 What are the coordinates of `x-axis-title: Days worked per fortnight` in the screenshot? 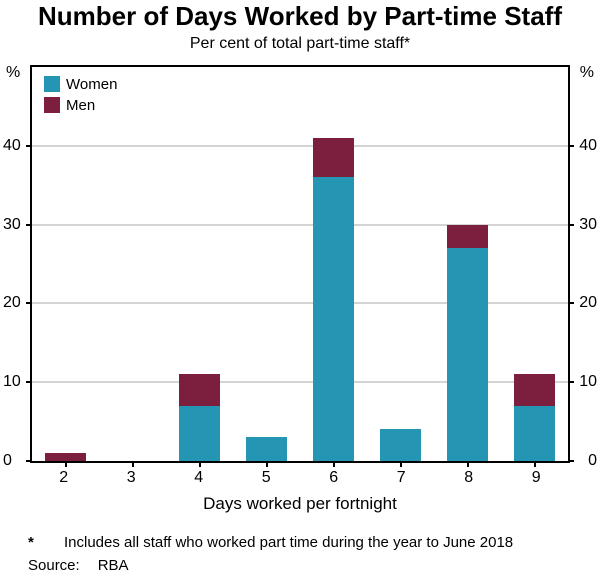 It's located at (300, 503).